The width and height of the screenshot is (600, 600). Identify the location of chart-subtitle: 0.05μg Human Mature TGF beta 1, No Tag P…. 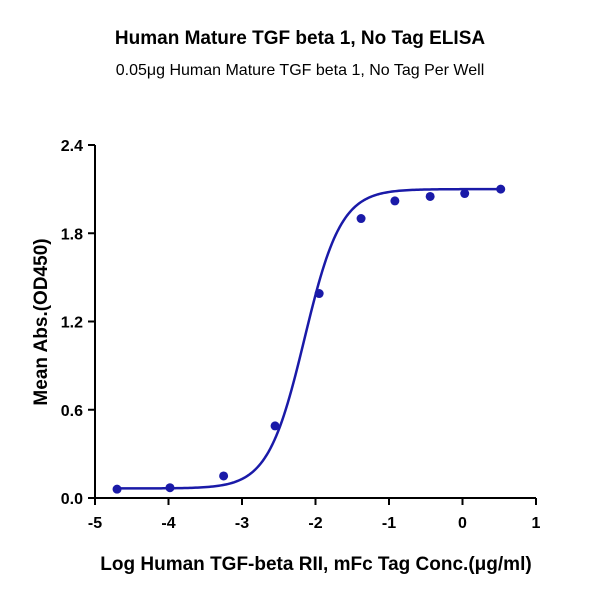
(300, 70).